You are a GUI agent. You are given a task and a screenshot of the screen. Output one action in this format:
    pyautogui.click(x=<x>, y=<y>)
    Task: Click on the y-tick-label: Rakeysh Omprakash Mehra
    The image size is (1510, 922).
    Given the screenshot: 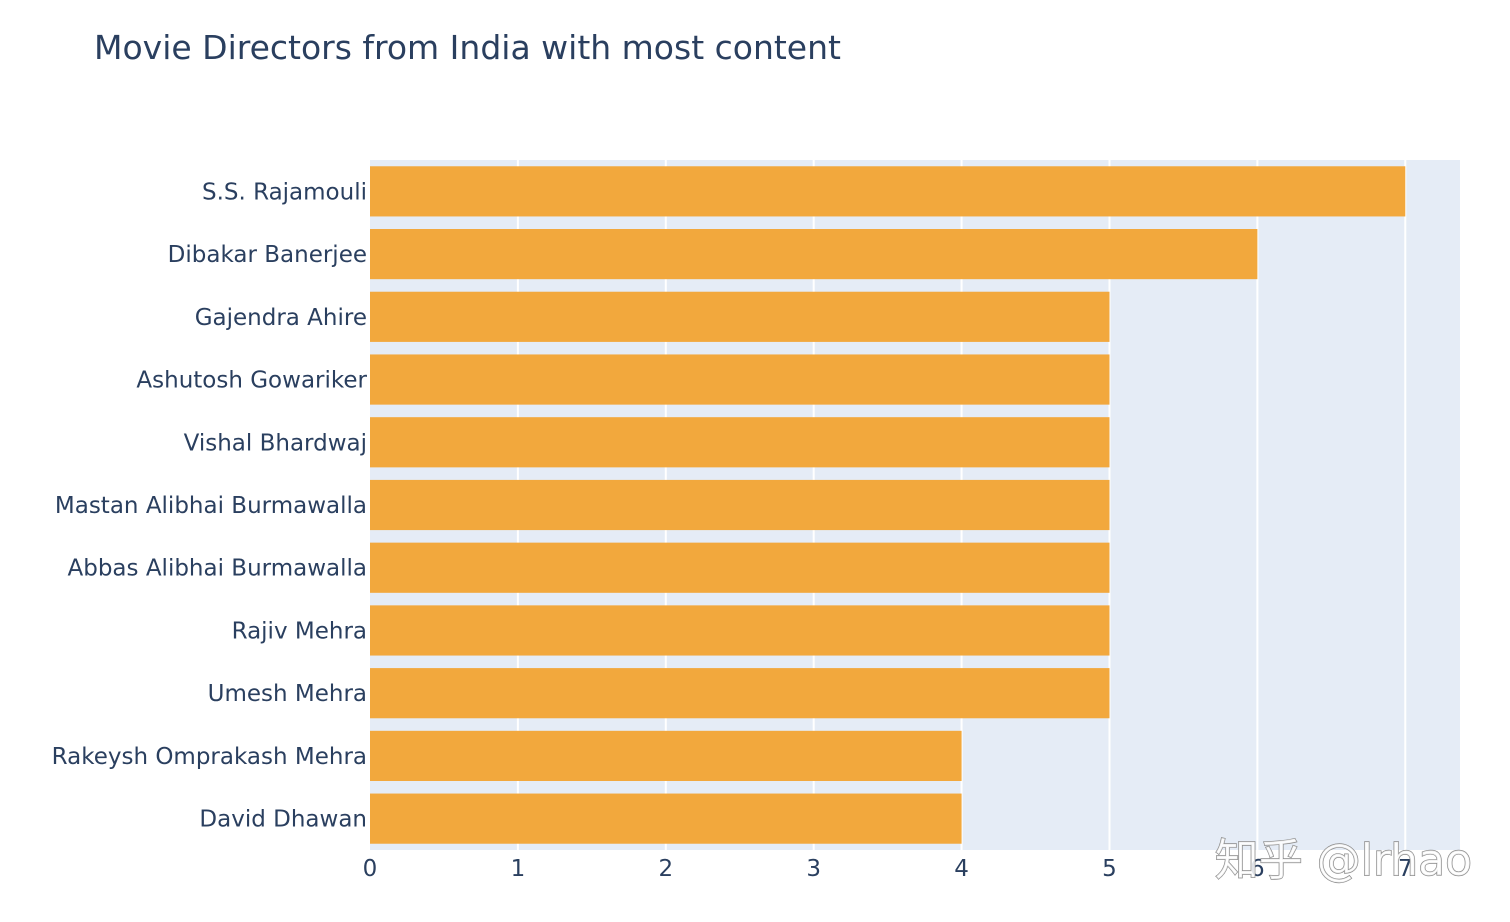 What is the action you would take?
    pyautogui.click(x=209, y=757)
    